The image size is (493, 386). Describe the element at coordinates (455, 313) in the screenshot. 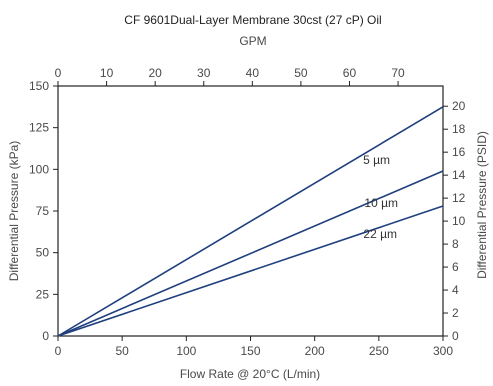

I see `y2-tick-label: 2` at that location.